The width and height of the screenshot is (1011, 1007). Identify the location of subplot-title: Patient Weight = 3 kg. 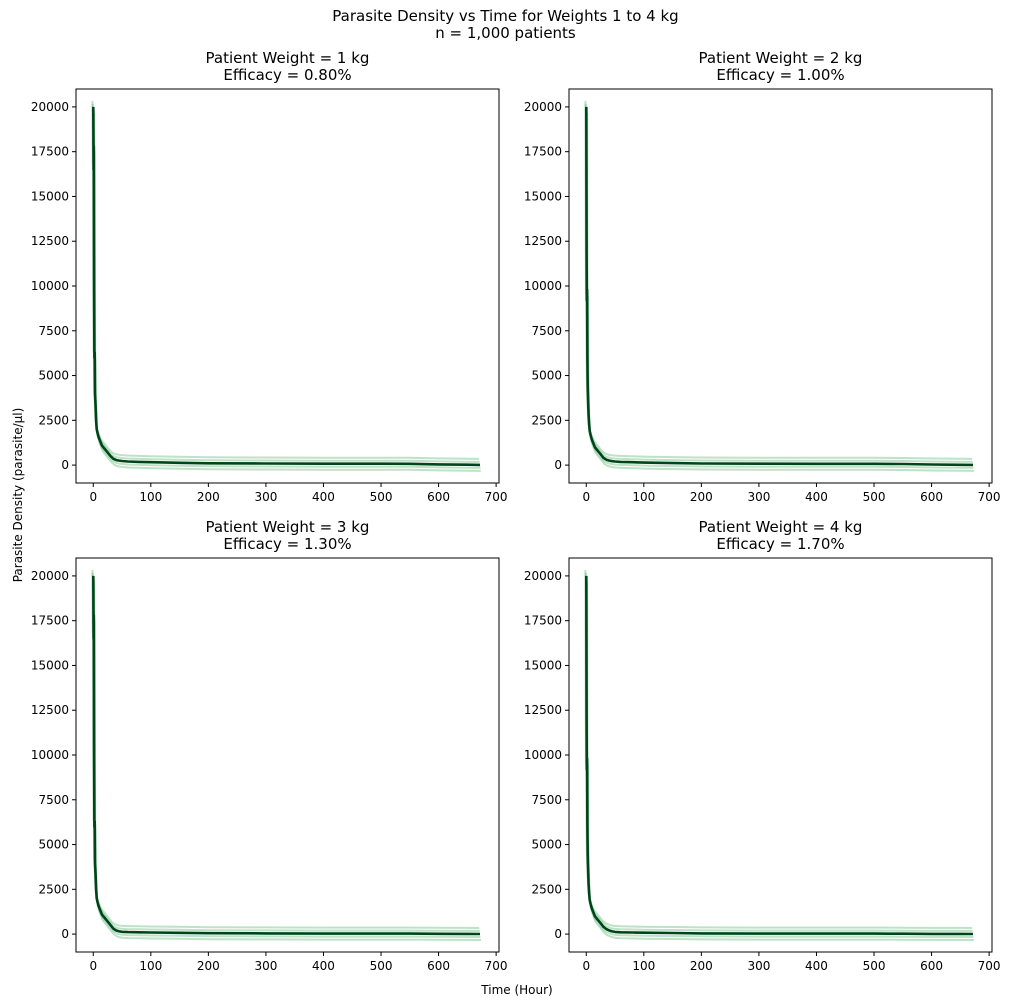
(288, 527).